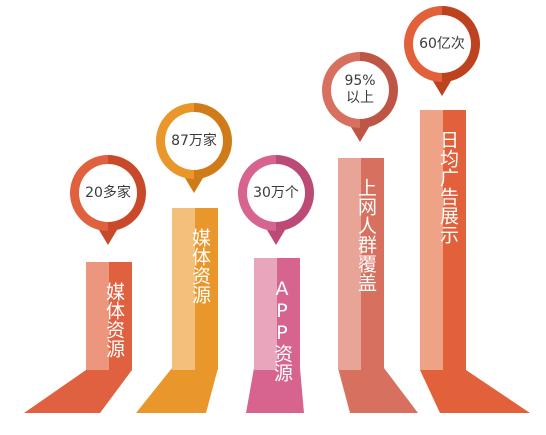 The width and height of the screenshot is (546, 435). I want to click on pin-value-4: 60亿次, so click(442, 43).